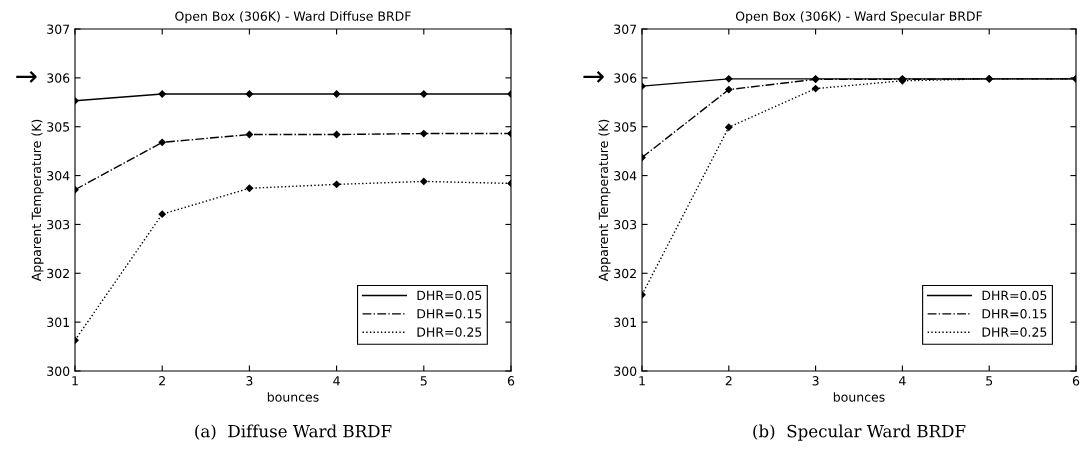  Describe the element at coordinates (293, 17) in the screenshot. I see `chart-title: Open Box (306K) - Ward Diffuse BRDF` at that location.